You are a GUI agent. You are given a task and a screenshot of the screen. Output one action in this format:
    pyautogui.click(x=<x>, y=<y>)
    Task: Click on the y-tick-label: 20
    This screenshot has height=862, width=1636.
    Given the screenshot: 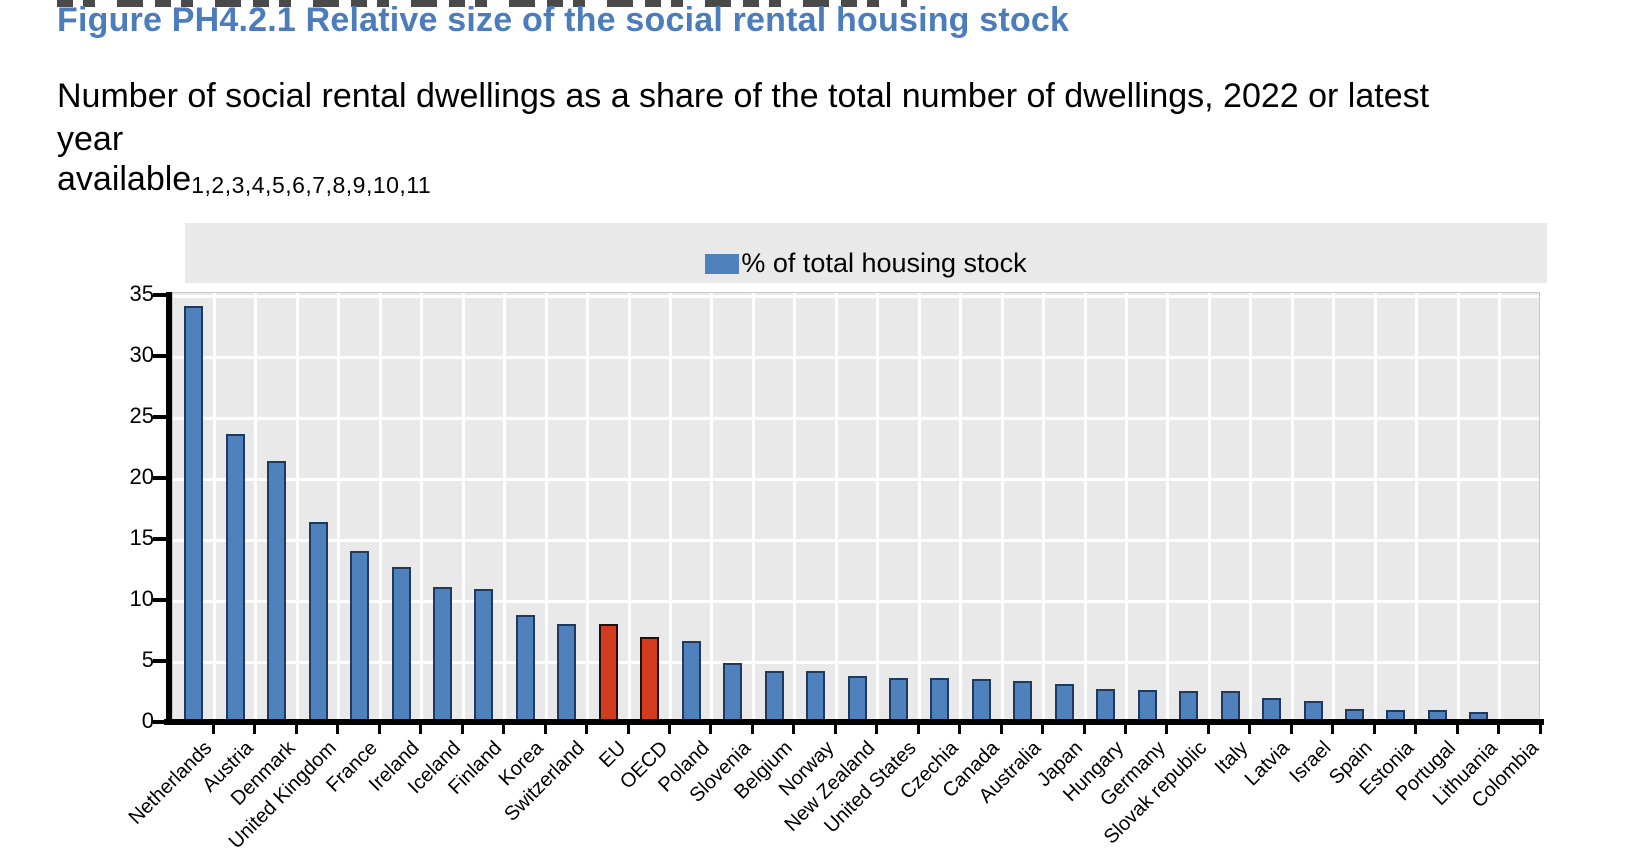 What is the action you would take?
    pyautogui.click(x=141, y=476)
    